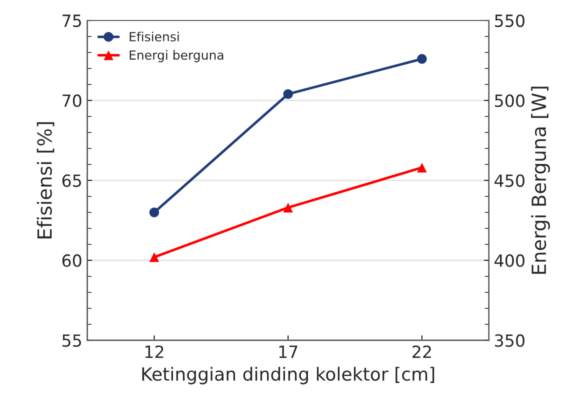  What do you see at coordinates (72, 260) in the screenshot?
I see `y-tick-label: 60` at bounding box center [72, 260].